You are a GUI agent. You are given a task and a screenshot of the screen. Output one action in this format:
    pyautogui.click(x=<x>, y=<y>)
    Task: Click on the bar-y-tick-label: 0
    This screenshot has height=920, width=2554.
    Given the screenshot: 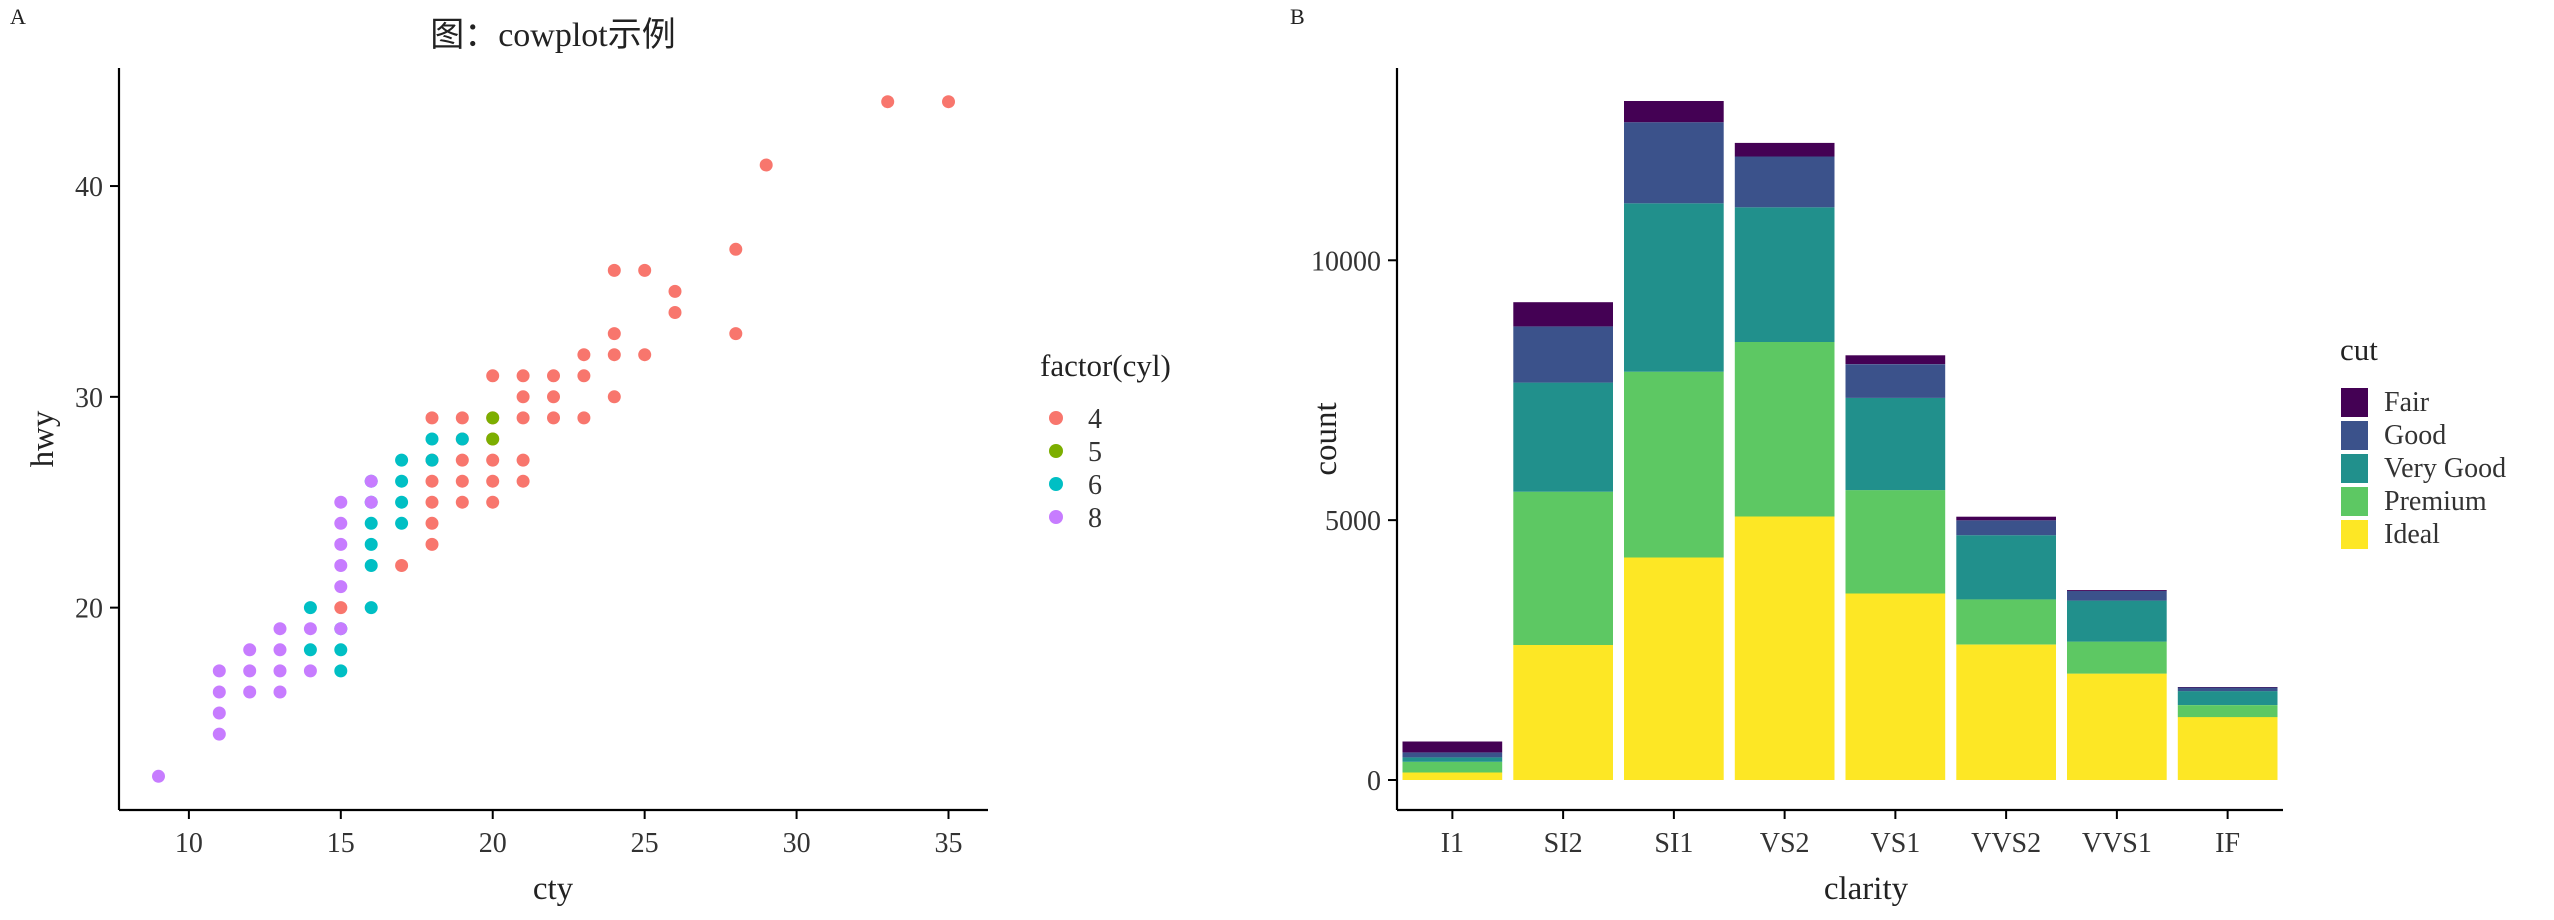 What is the action you would take?
    pyautogui.click(x=1374, y=781)
    